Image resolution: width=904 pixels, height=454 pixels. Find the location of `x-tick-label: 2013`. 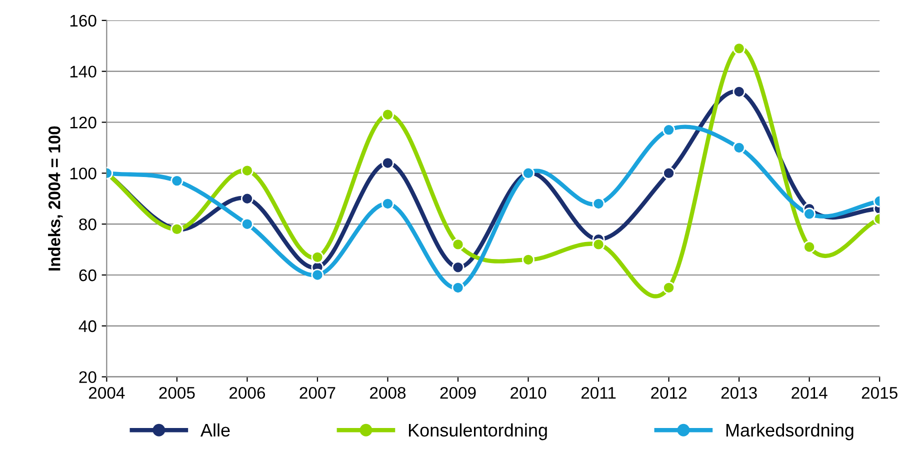

x-tick-label: 2013 is located at coordinates (739, 392).